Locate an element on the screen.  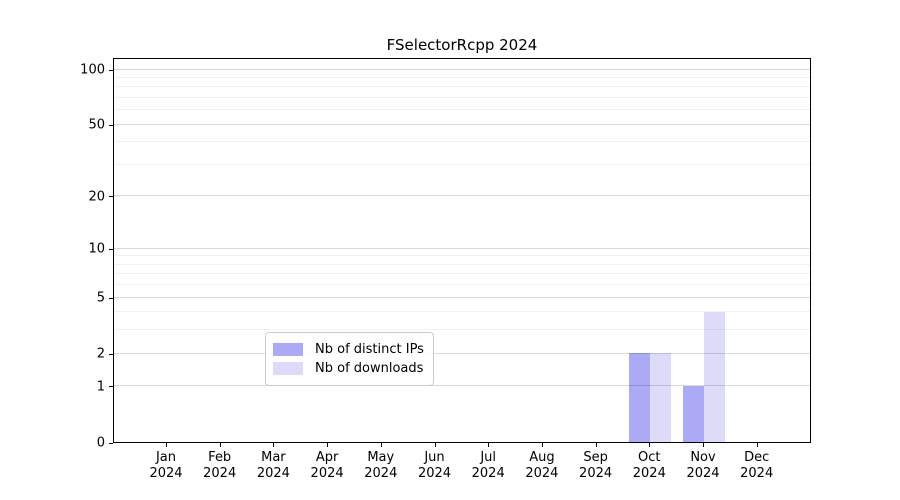
y-tick-label: 0 is located at coordinates (100, 443).